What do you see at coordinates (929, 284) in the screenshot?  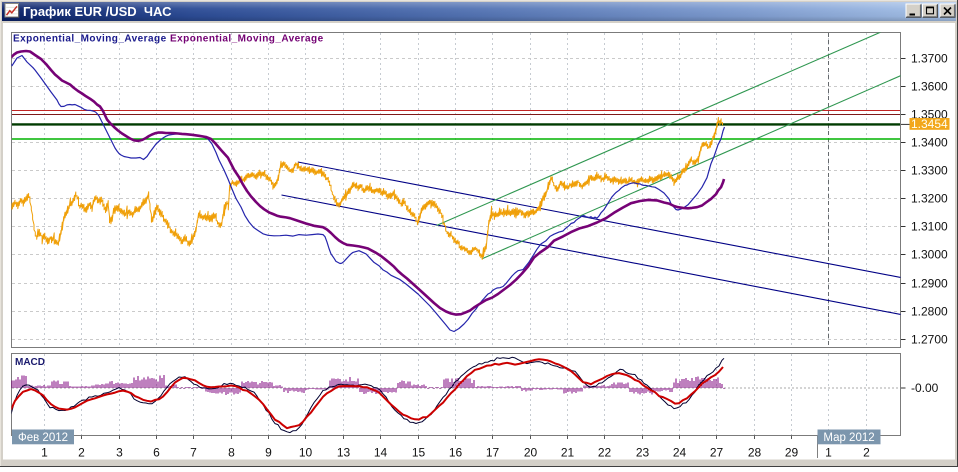 I see `svg-text: 1.2900` at bounding box center [929, 284].